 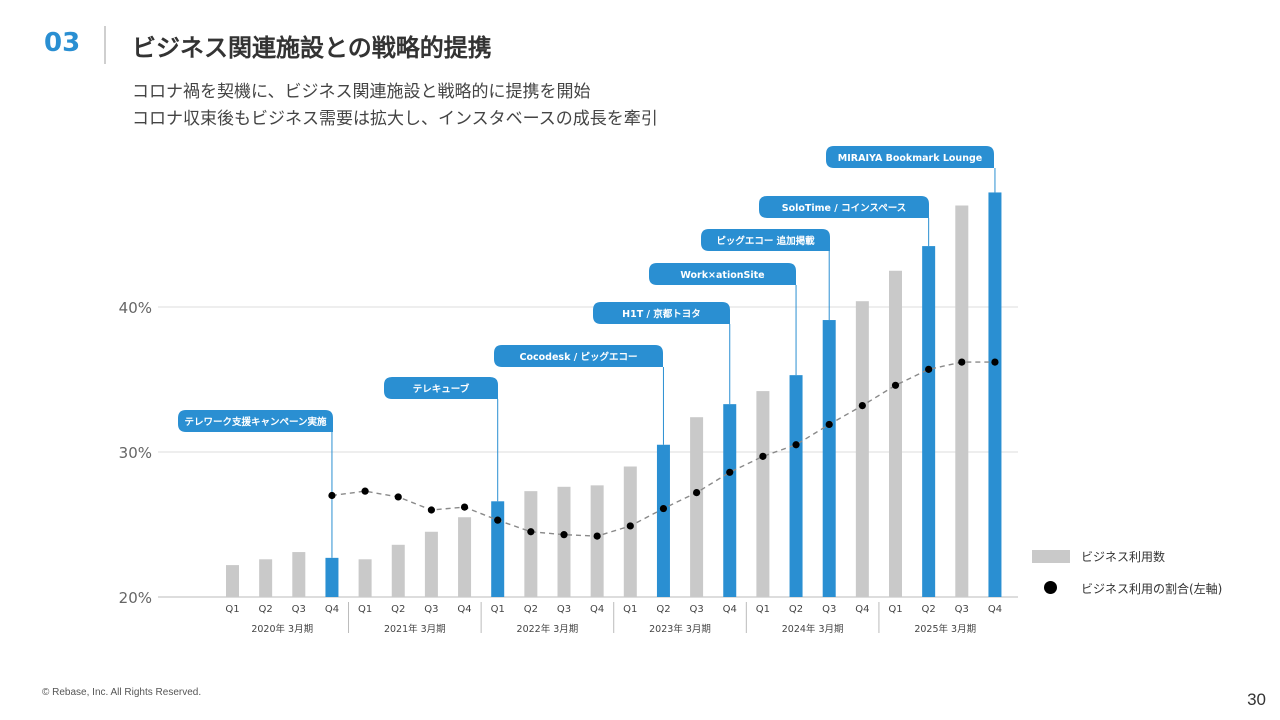 I want to click on y-tick-label: 40%, so click(x=135, y=308).